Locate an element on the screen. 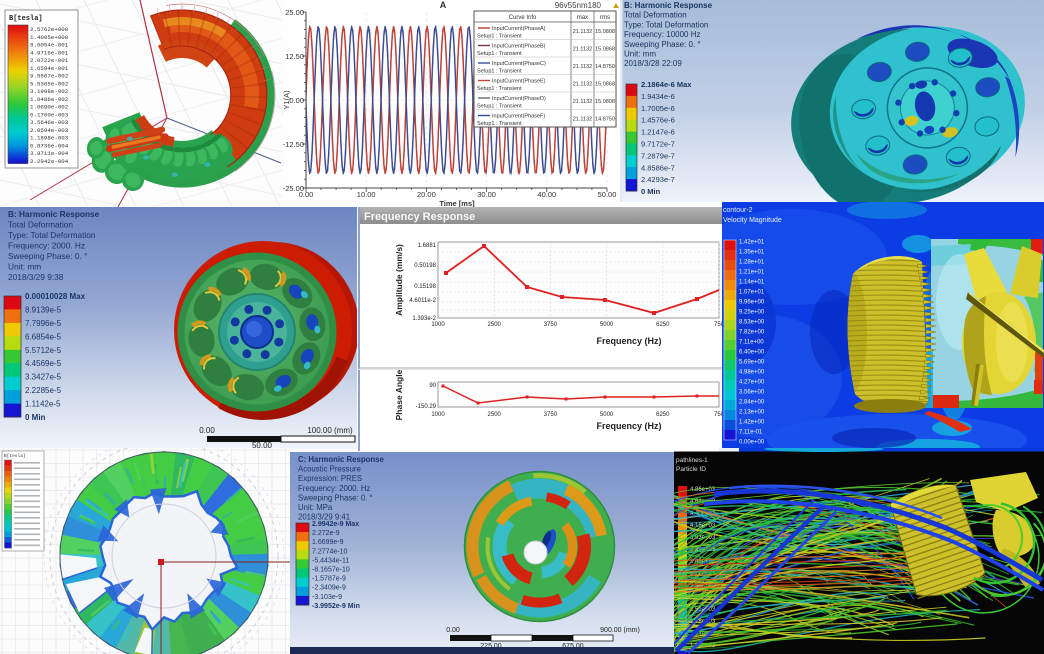  svg-text: 1.35e+01 is located at coordinates (752, 253).